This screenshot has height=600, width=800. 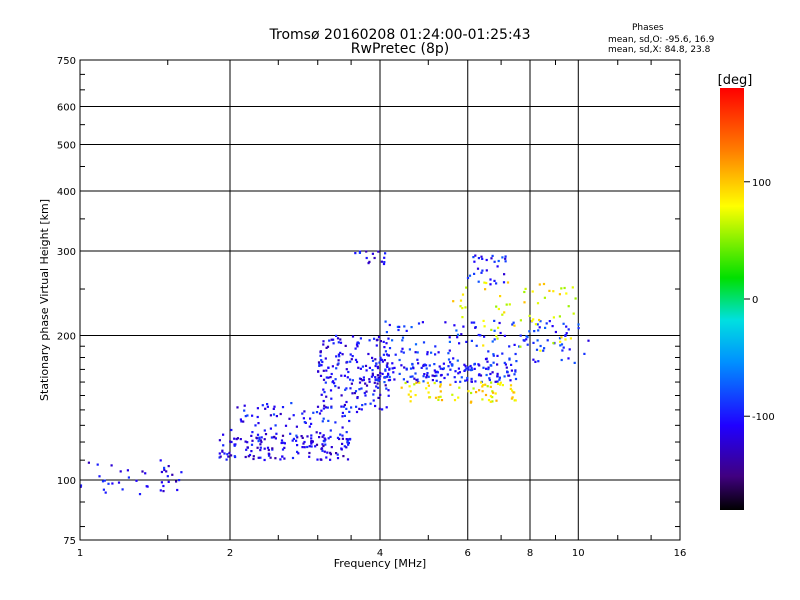 What do you see at coordinates (761, 183) in the screenshot?
I see `colorbar-tick-label: 100` at bounding box center [761, 183].